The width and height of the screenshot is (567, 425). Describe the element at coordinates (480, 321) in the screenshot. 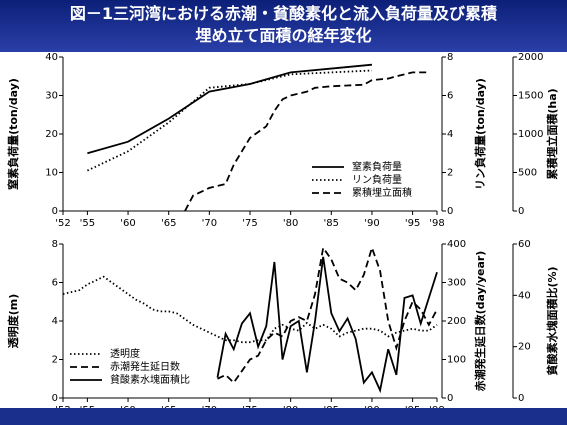

I see `y-axis-title: 赤潮発生延日数(day/year)` at that location.